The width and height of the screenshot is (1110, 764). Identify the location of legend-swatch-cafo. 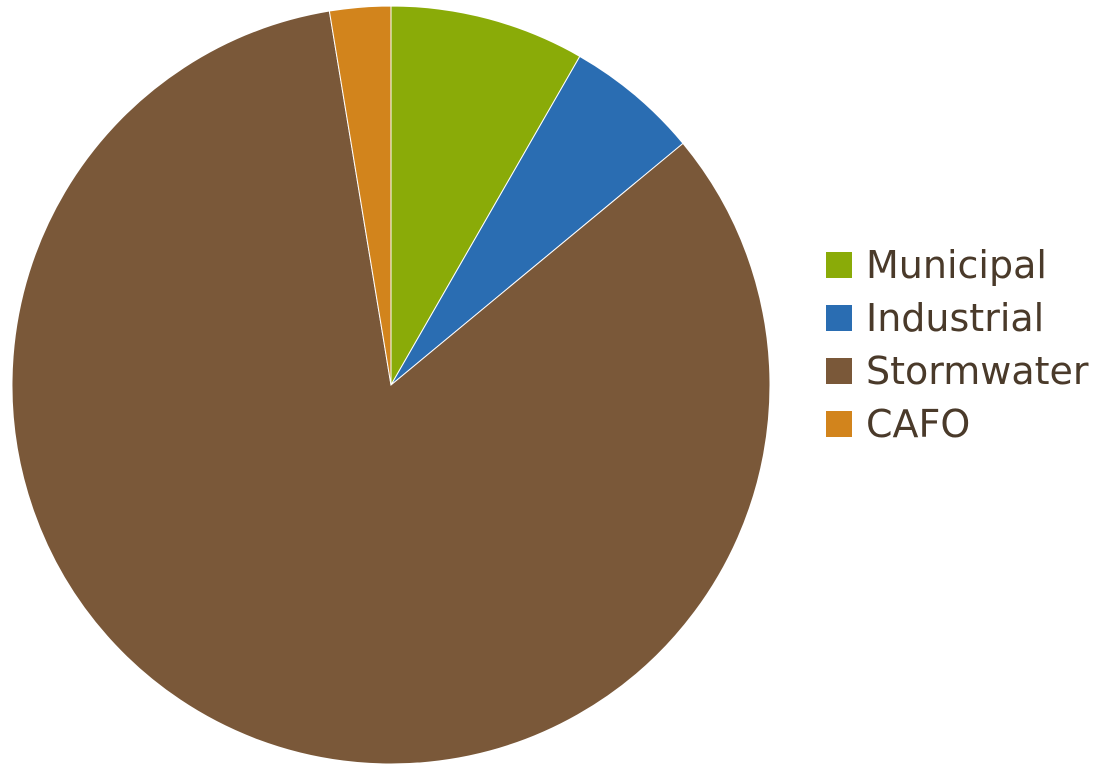
(839, 423).